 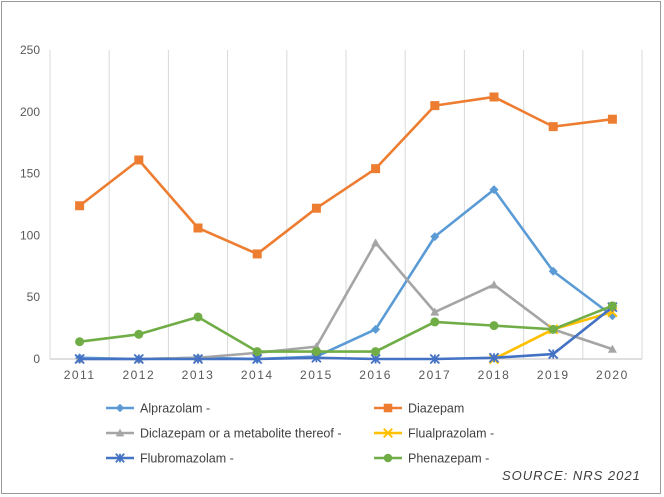 What do you see at coordinates (30, 112) in the screenshot?
I see `y-tick-label: 200` at bounding box center [30, 112].